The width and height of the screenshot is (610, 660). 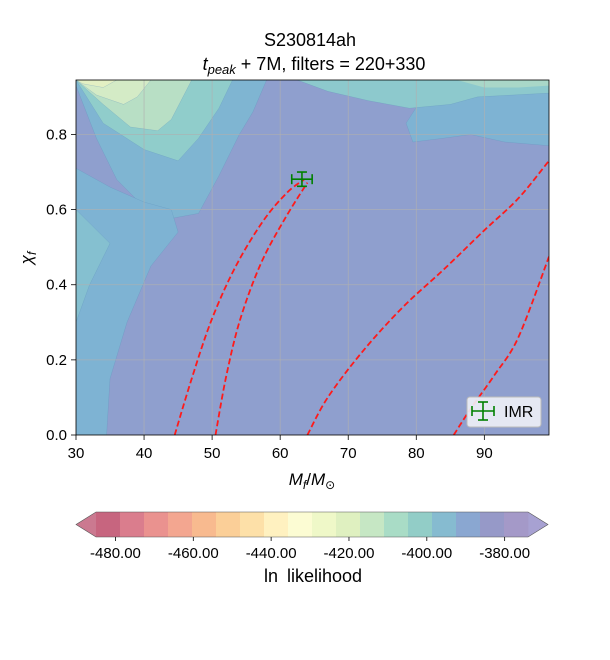 I want to click on y-tick-label-0.4: 0.4, so click(x=56, y=285).